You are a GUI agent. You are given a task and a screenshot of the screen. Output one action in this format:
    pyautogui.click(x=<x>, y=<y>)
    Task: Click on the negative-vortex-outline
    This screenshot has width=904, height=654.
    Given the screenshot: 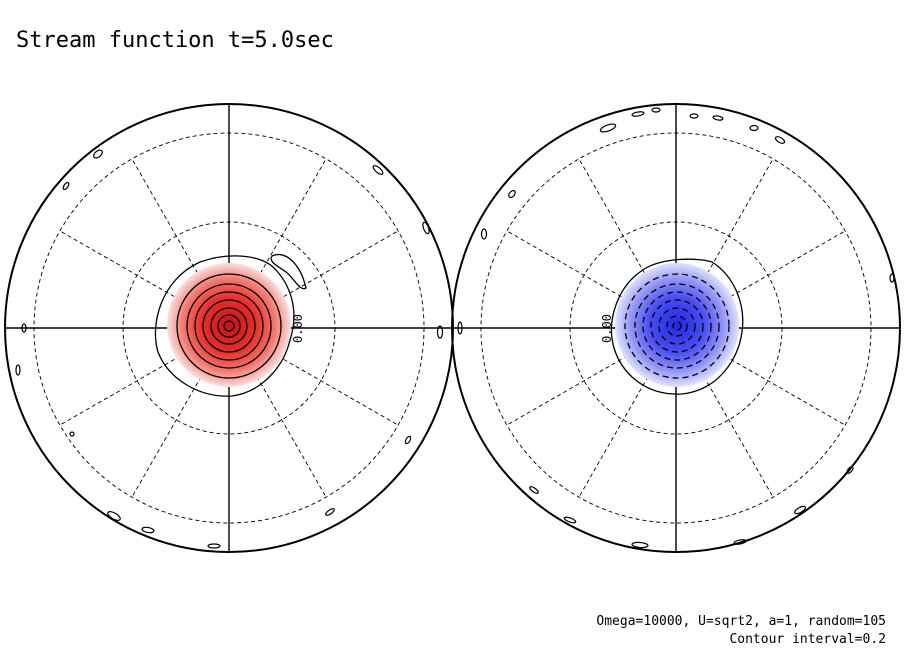 What is the action you would take?
    pyautogui.click(x=677, y=326)
    